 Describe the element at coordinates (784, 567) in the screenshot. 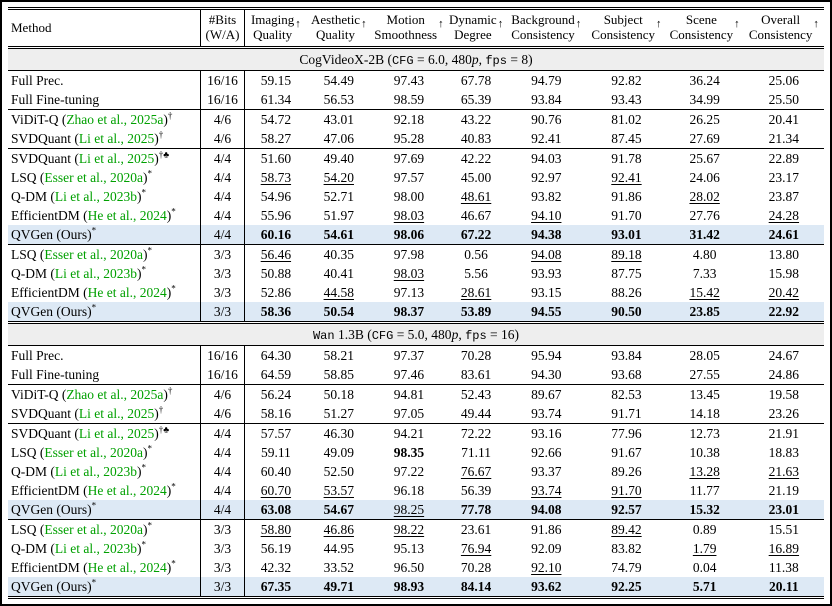

I see `value-cell: 11.38` at that location.